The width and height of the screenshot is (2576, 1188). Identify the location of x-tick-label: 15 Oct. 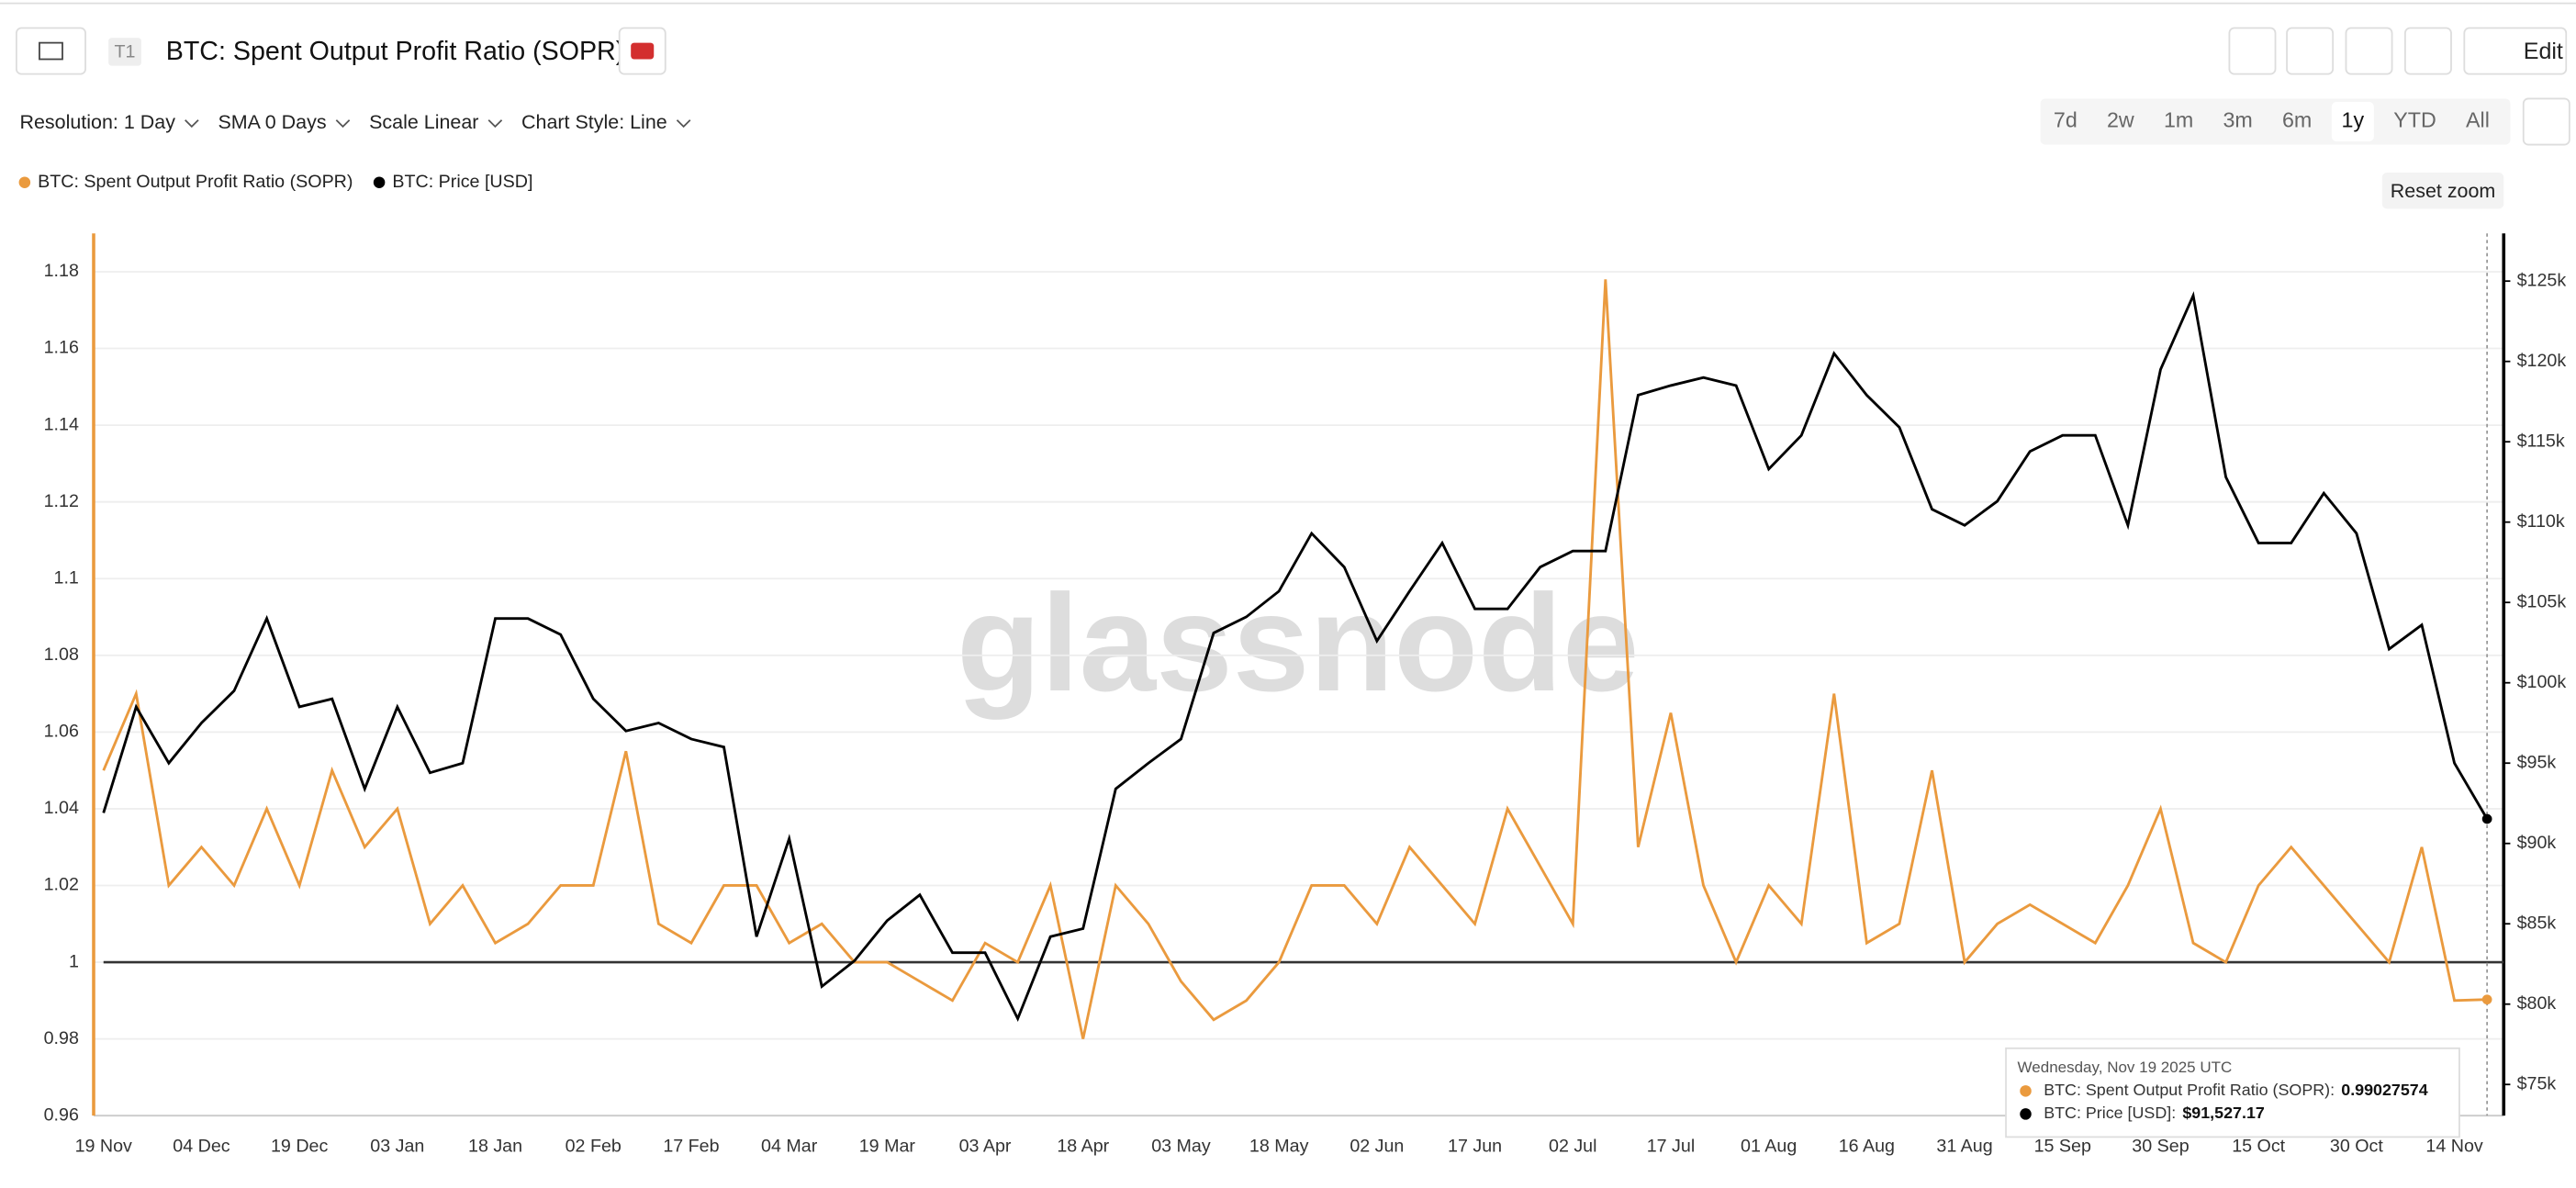
(2258, 1146).